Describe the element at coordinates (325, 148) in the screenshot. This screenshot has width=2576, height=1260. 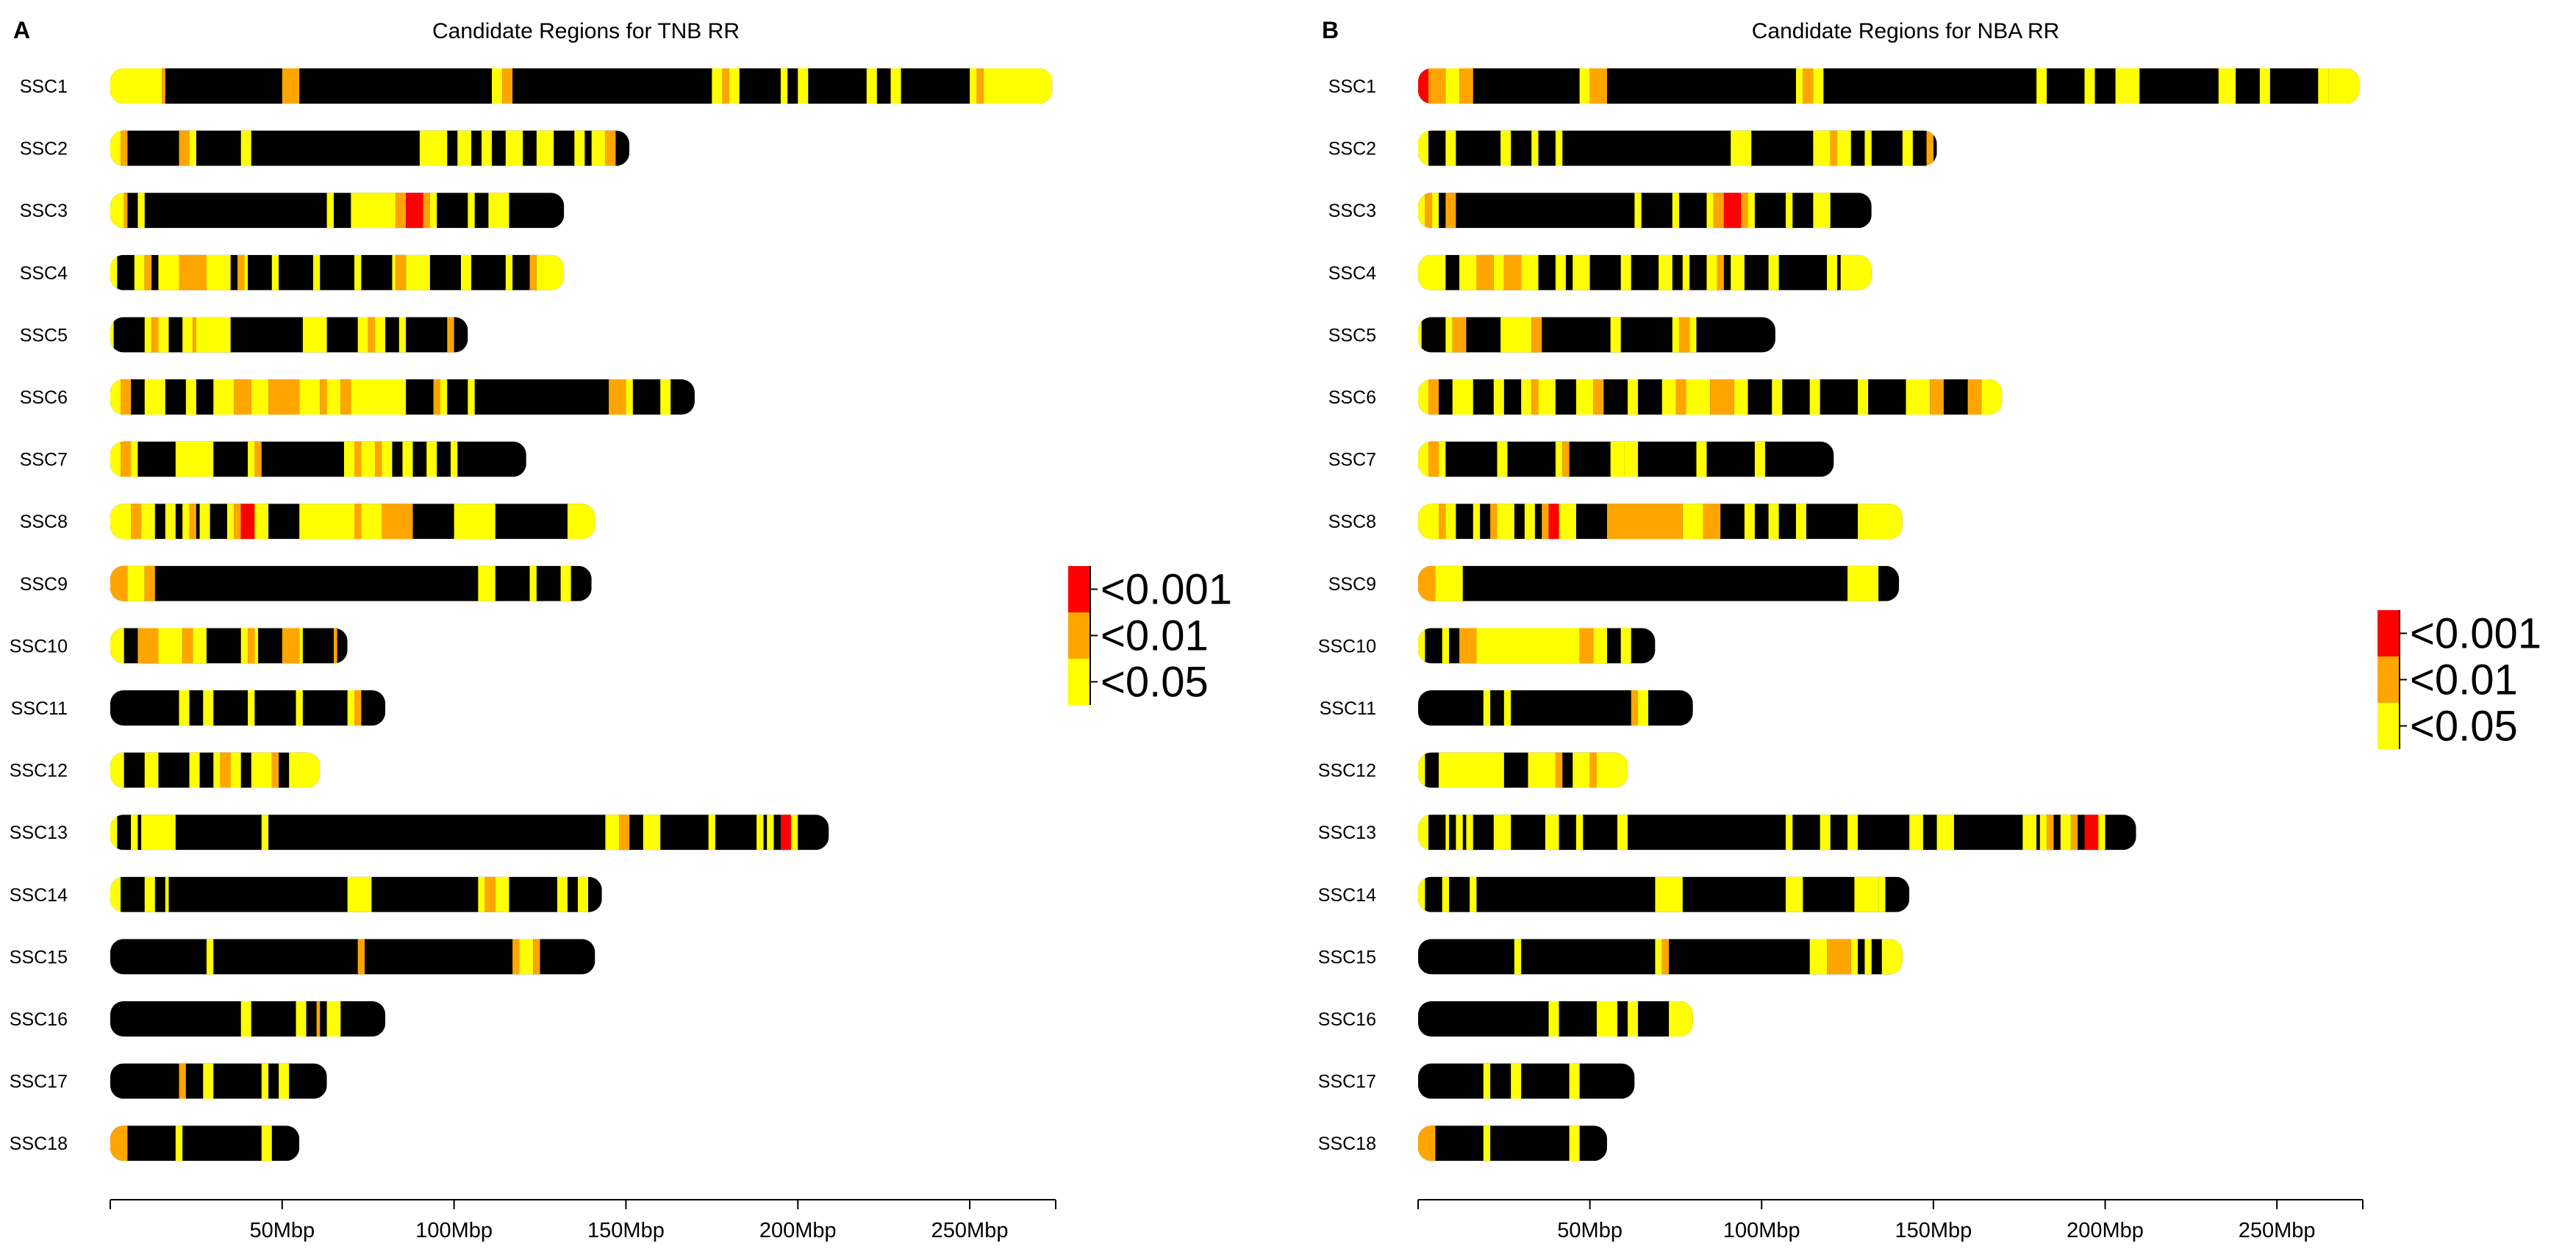
I see `chromosome-row: SSC2` at that location.